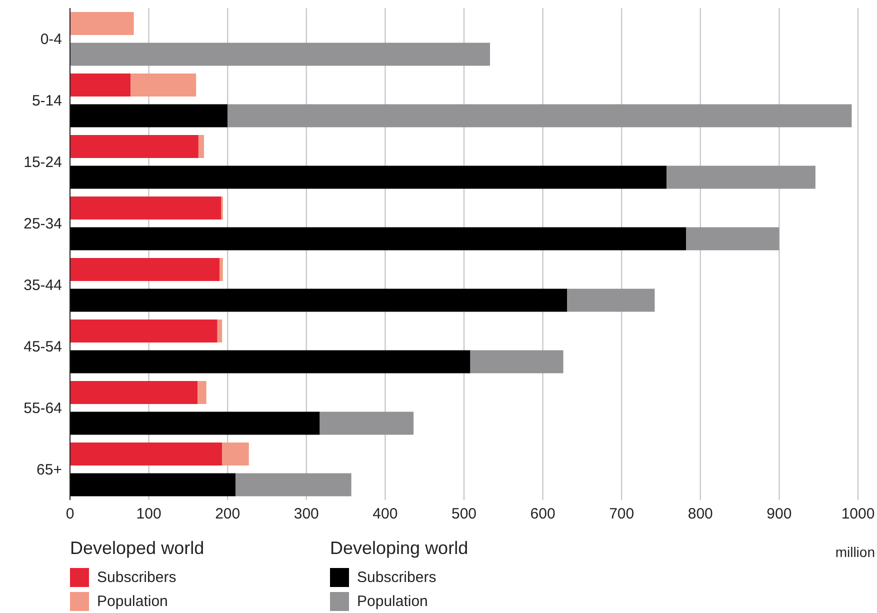 Image resolution: width=877 pixels, height=613 pixels. What do you see at coordinates (855, 552) in the screenshot?
I see `x-axis-title: million` at bounding box center [855, 552].